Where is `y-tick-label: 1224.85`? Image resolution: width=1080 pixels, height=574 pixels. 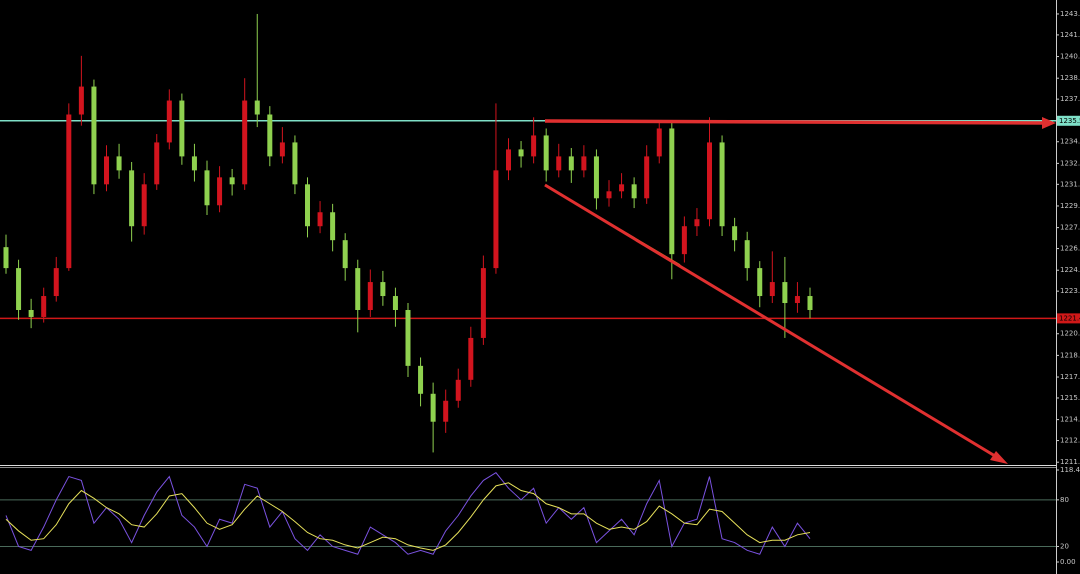 y-tick-label: 1224.85 is located at coordinates (1070, 270).